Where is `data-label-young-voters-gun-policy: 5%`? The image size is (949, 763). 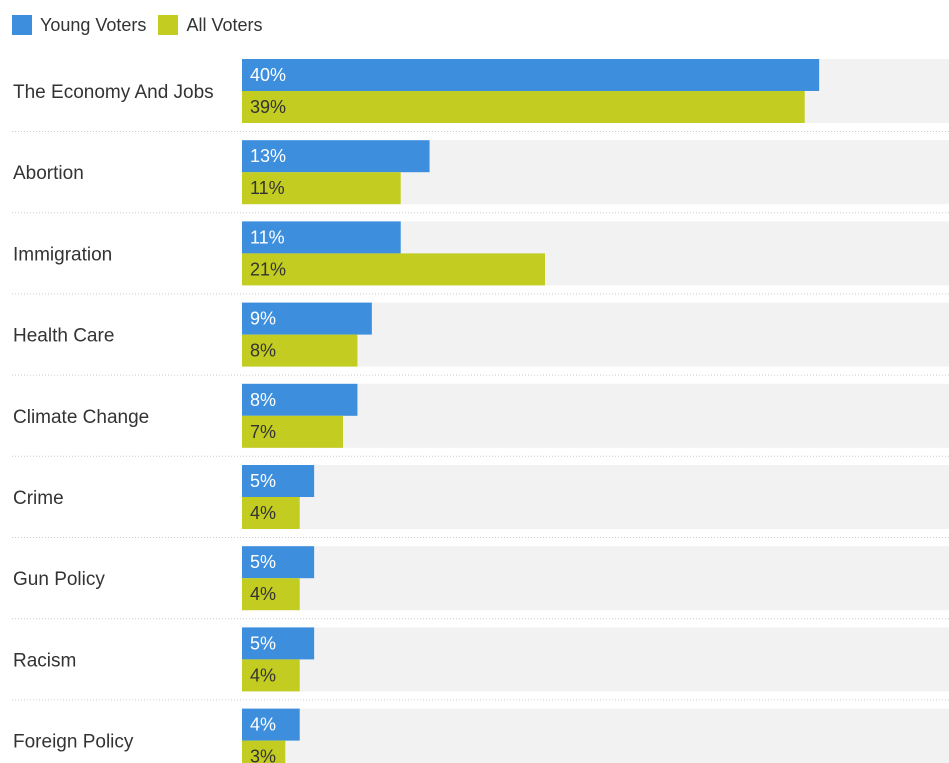 data-label-young-voters-gun-policy: 5% is located at coordinates (263, 562).